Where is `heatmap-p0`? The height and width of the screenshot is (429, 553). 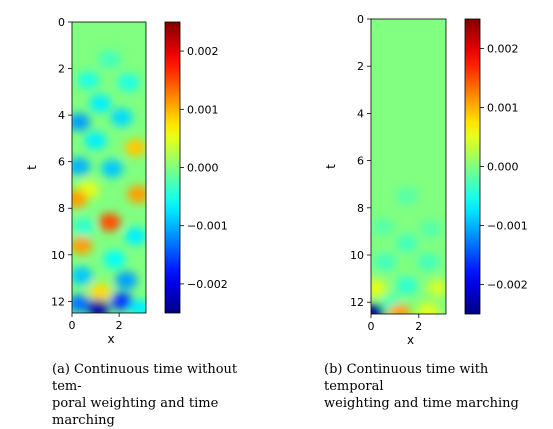
heatmap-p0 is located at coordinates (109, 167).